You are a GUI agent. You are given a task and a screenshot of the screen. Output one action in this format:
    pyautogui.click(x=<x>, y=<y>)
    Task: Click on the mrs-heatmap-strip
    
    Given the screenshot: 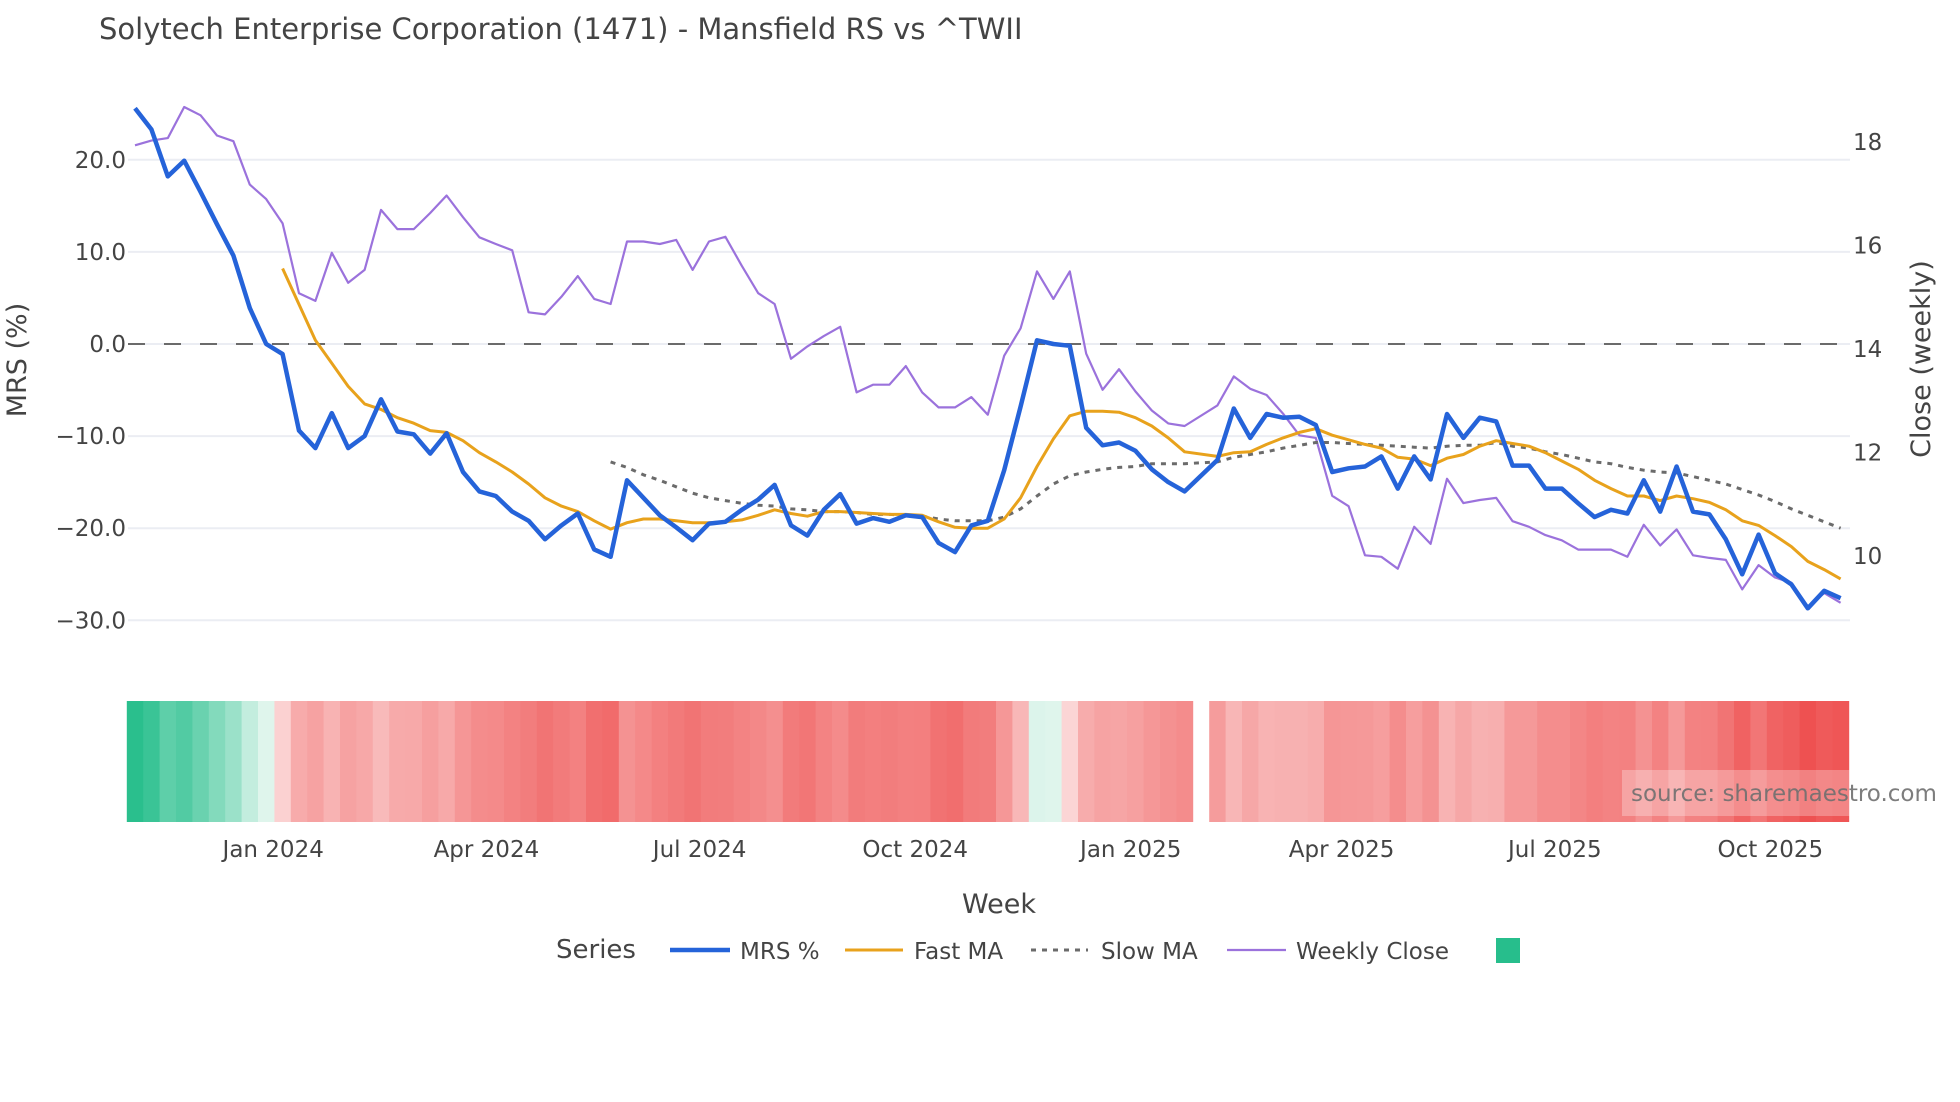 What is the action you would take?
    pyautogui.click(x=988, y=761)
    